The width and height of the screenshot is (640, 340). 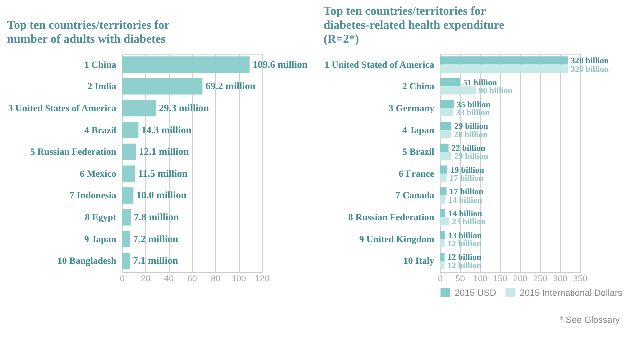 What do you see at coordinates (193, 279) in the screenshot?
I see `x-tick-label: 60` at bounding box center [193, 279].